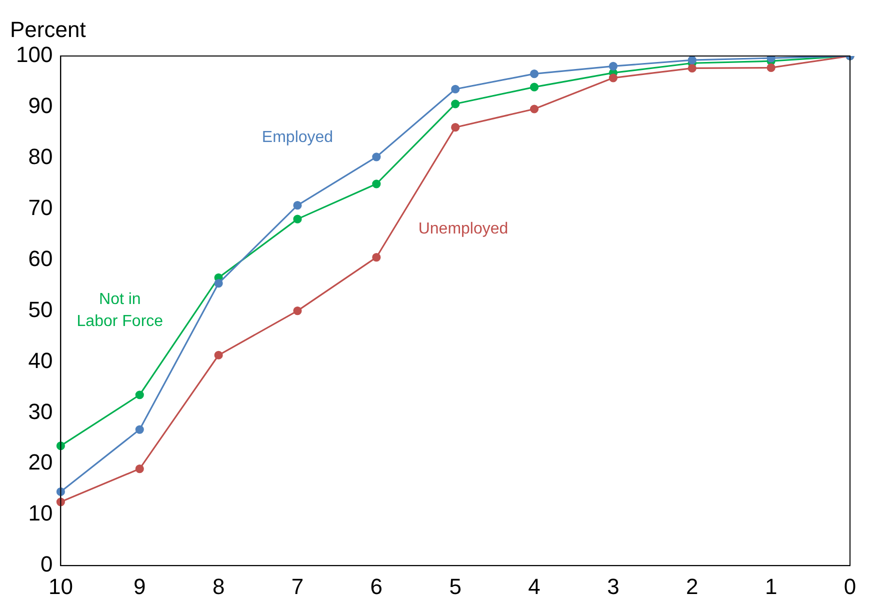 The height and width of the screenshot is (612, 878). I want to click on y-tick-label: 40, so click(40, 360).